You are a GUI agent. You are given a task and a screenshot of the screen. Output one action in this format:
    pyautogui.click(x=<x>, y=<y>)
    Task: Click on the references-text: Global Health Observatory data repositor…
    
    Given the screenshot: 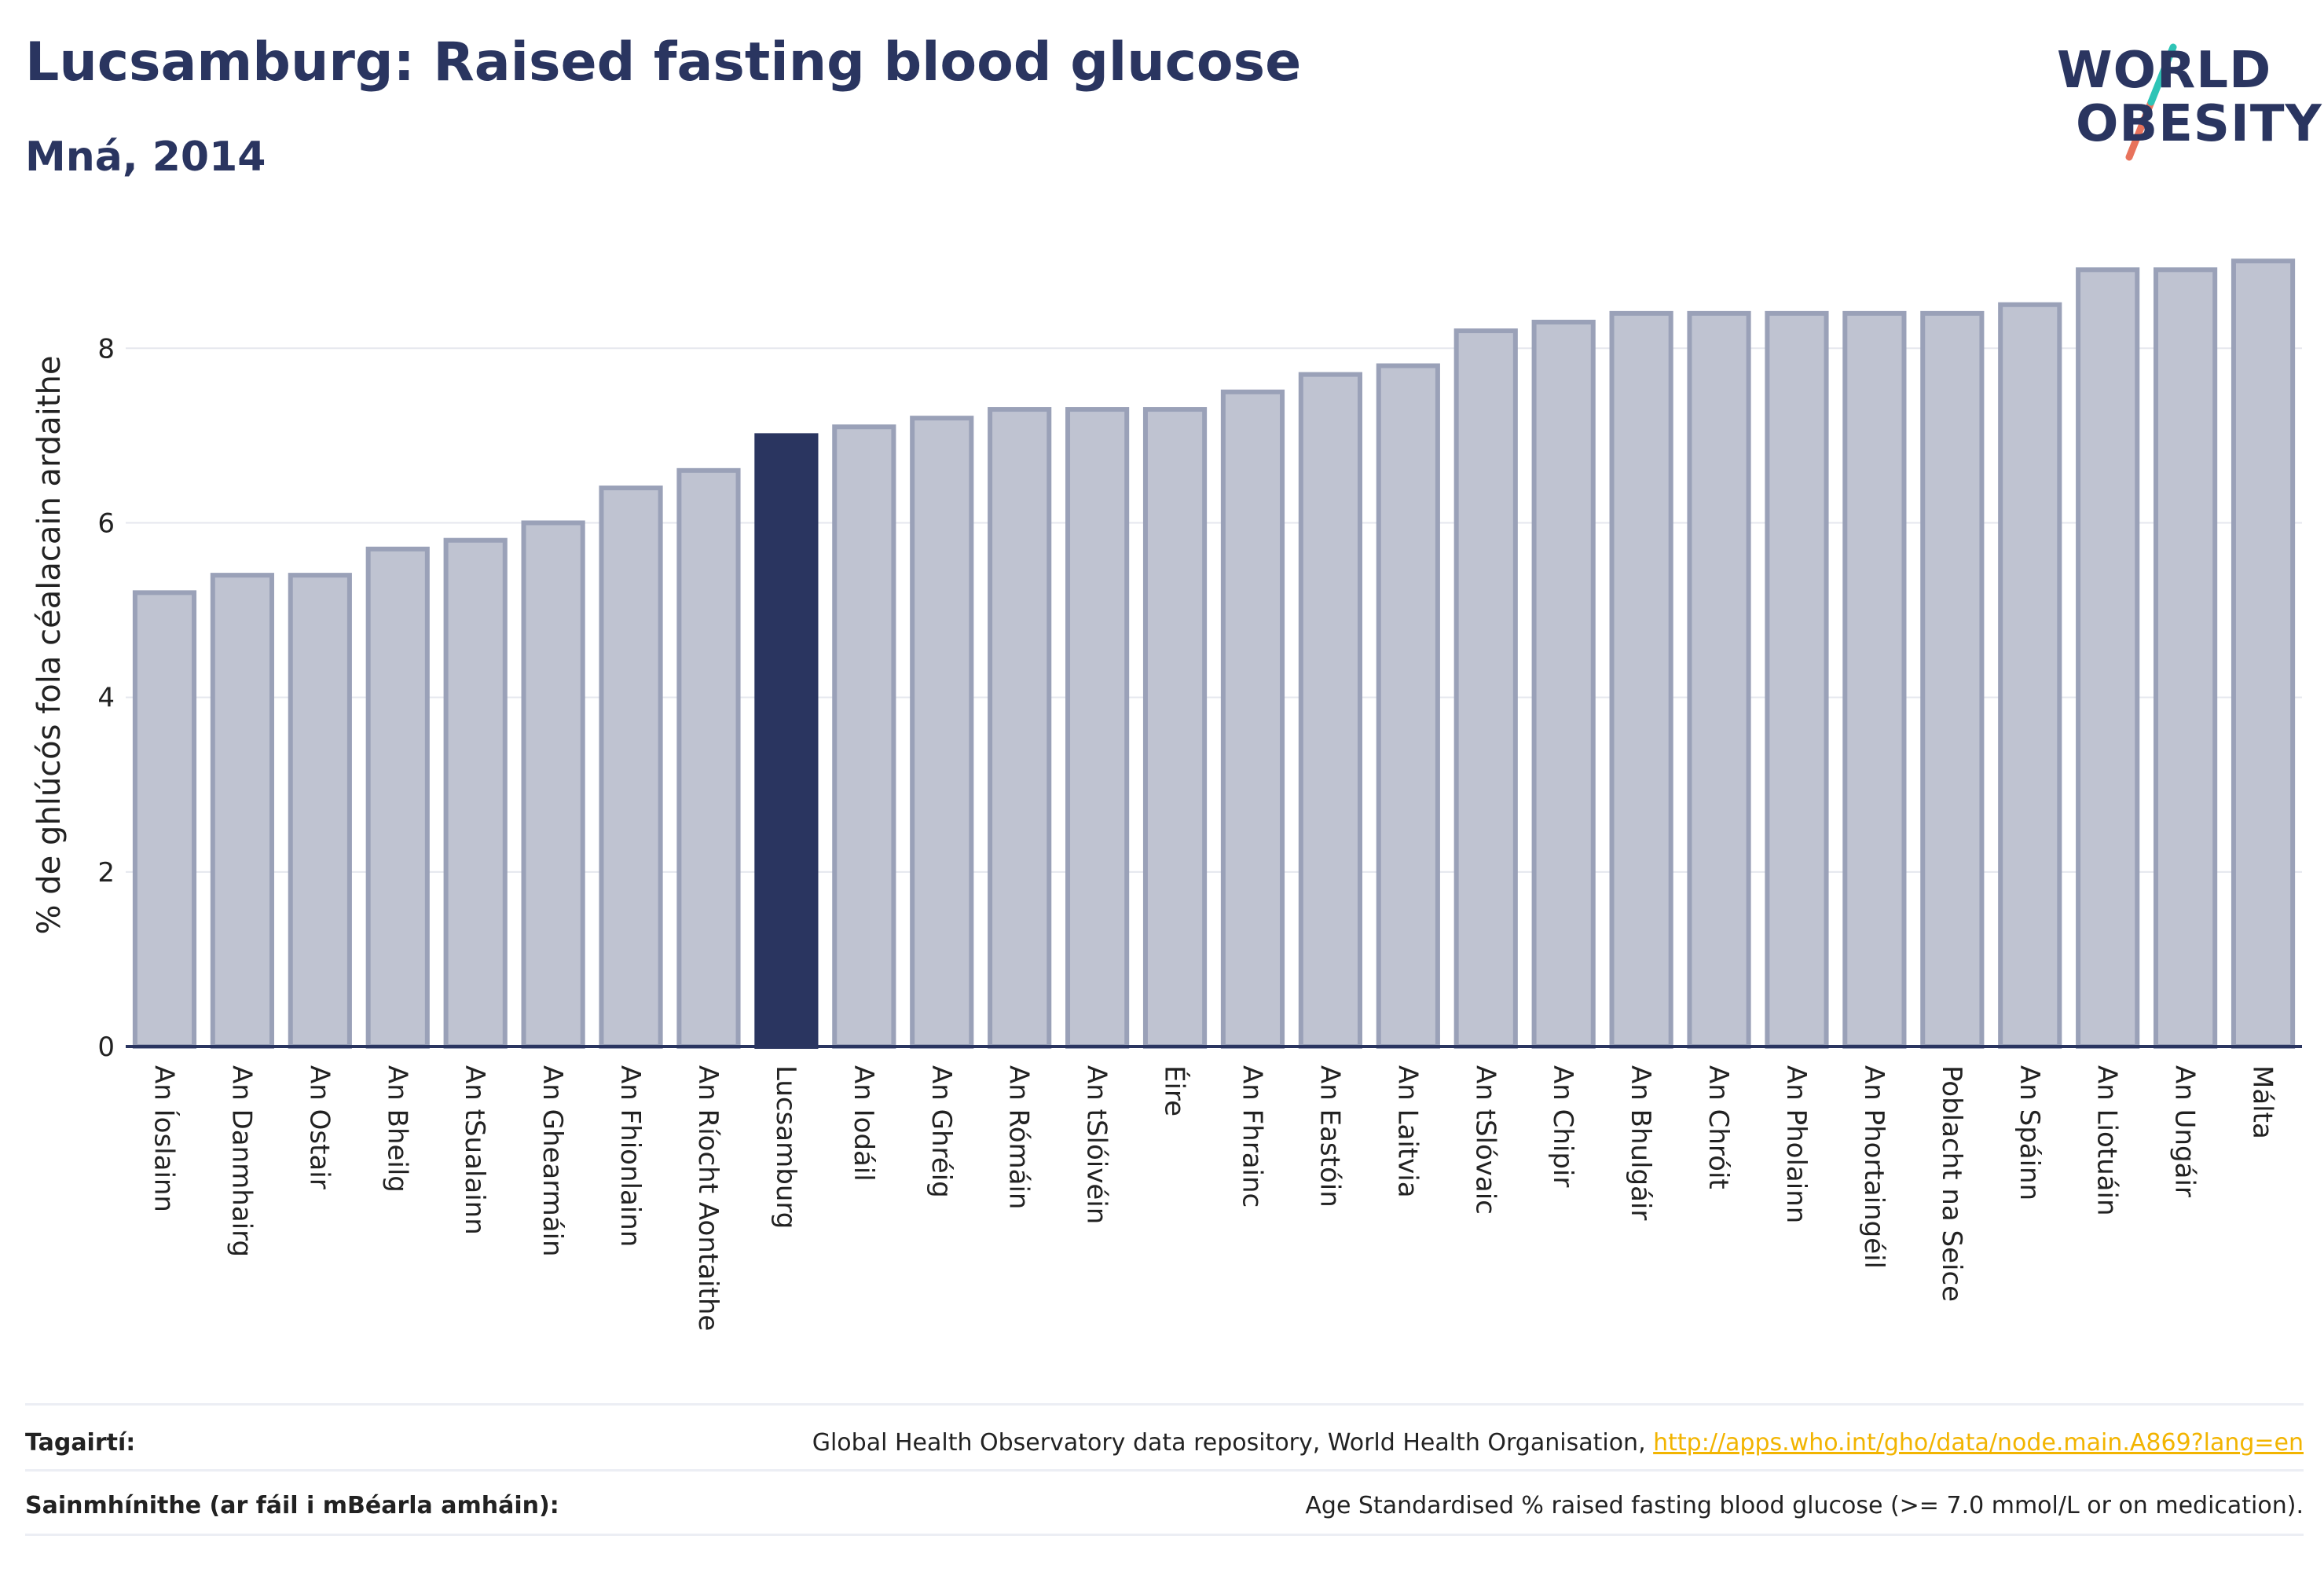 What is the action you would take?
    pyautogui.click(x=1233, y=1442)
    